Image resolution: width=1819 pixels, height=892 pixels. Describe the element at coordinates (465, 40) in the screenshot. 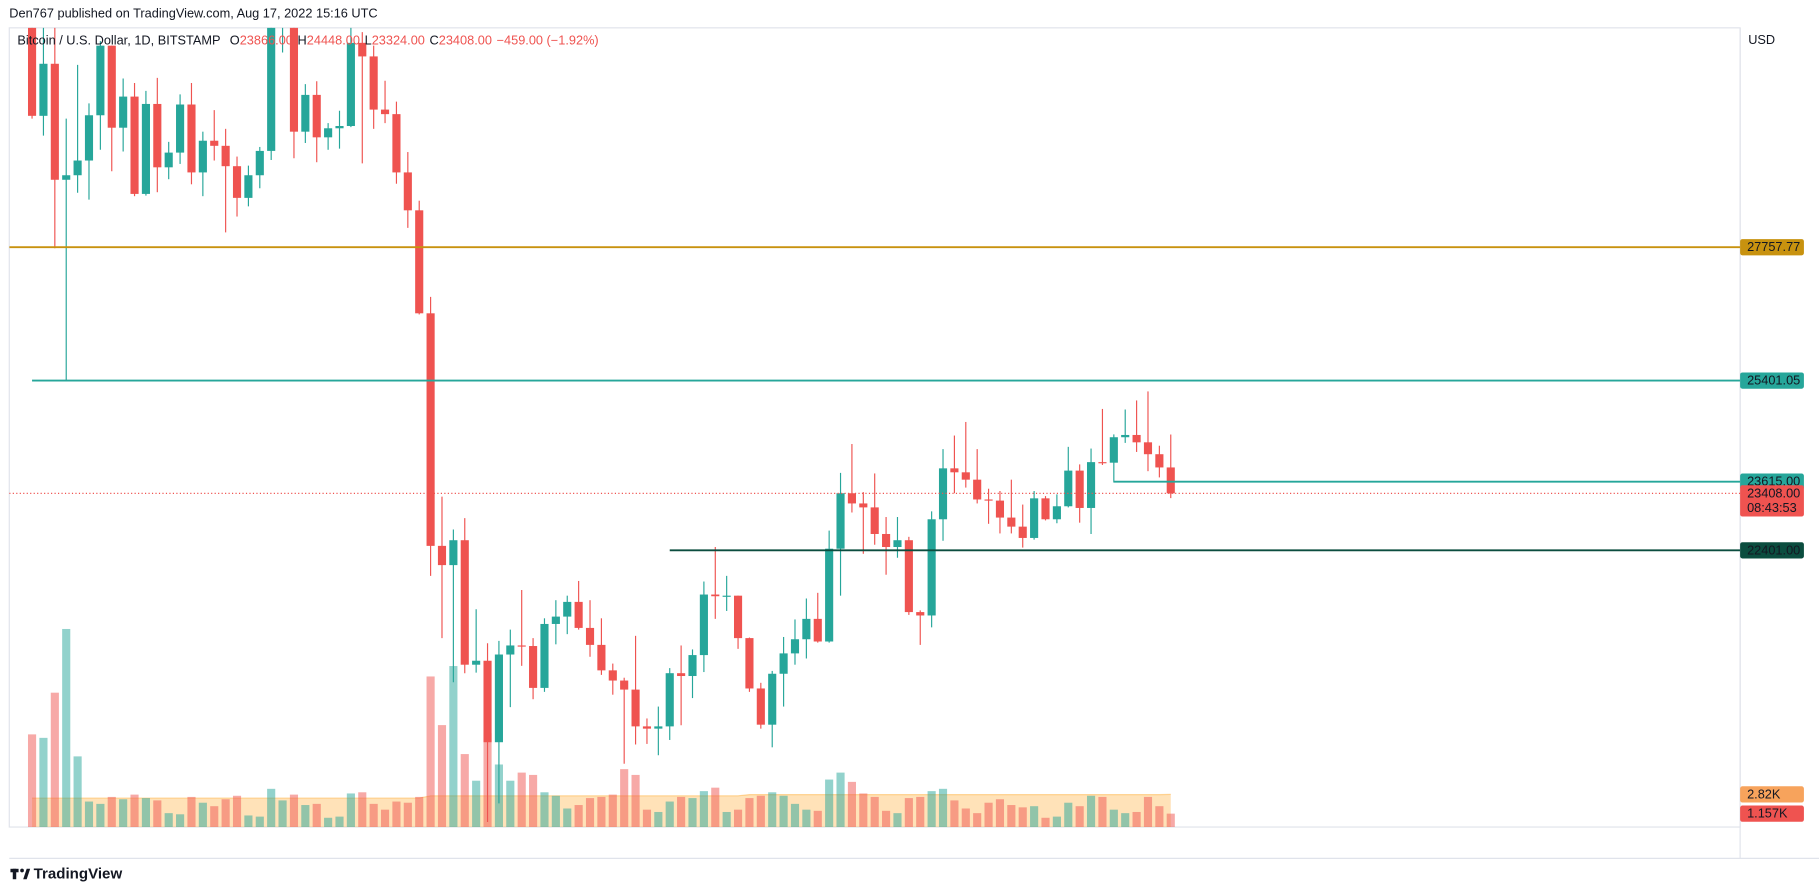

I see `legend-value: 23408.00` at that location.